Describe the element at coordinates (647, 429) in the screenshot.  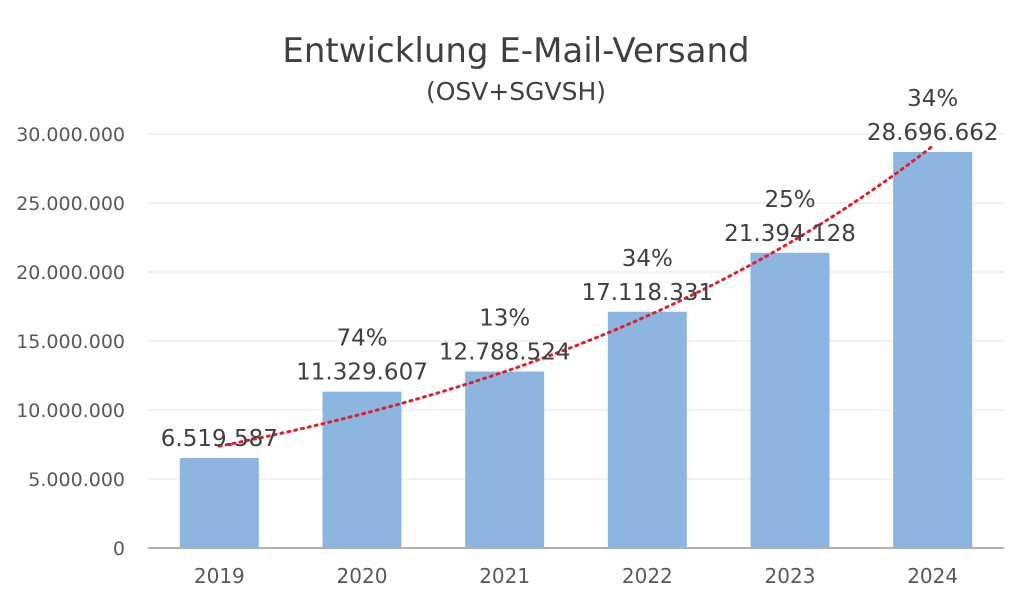
I see `bar-2022` at that location.